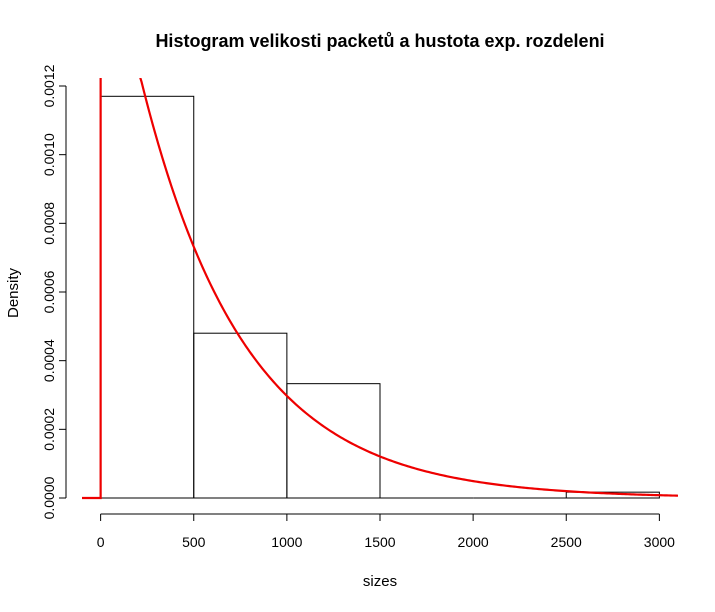 The width and height of the screenshot is (715, 612). Describe the element at coordinates (194, 542) in the screenshot. I see `x-tick-label-1: 500` at that location.